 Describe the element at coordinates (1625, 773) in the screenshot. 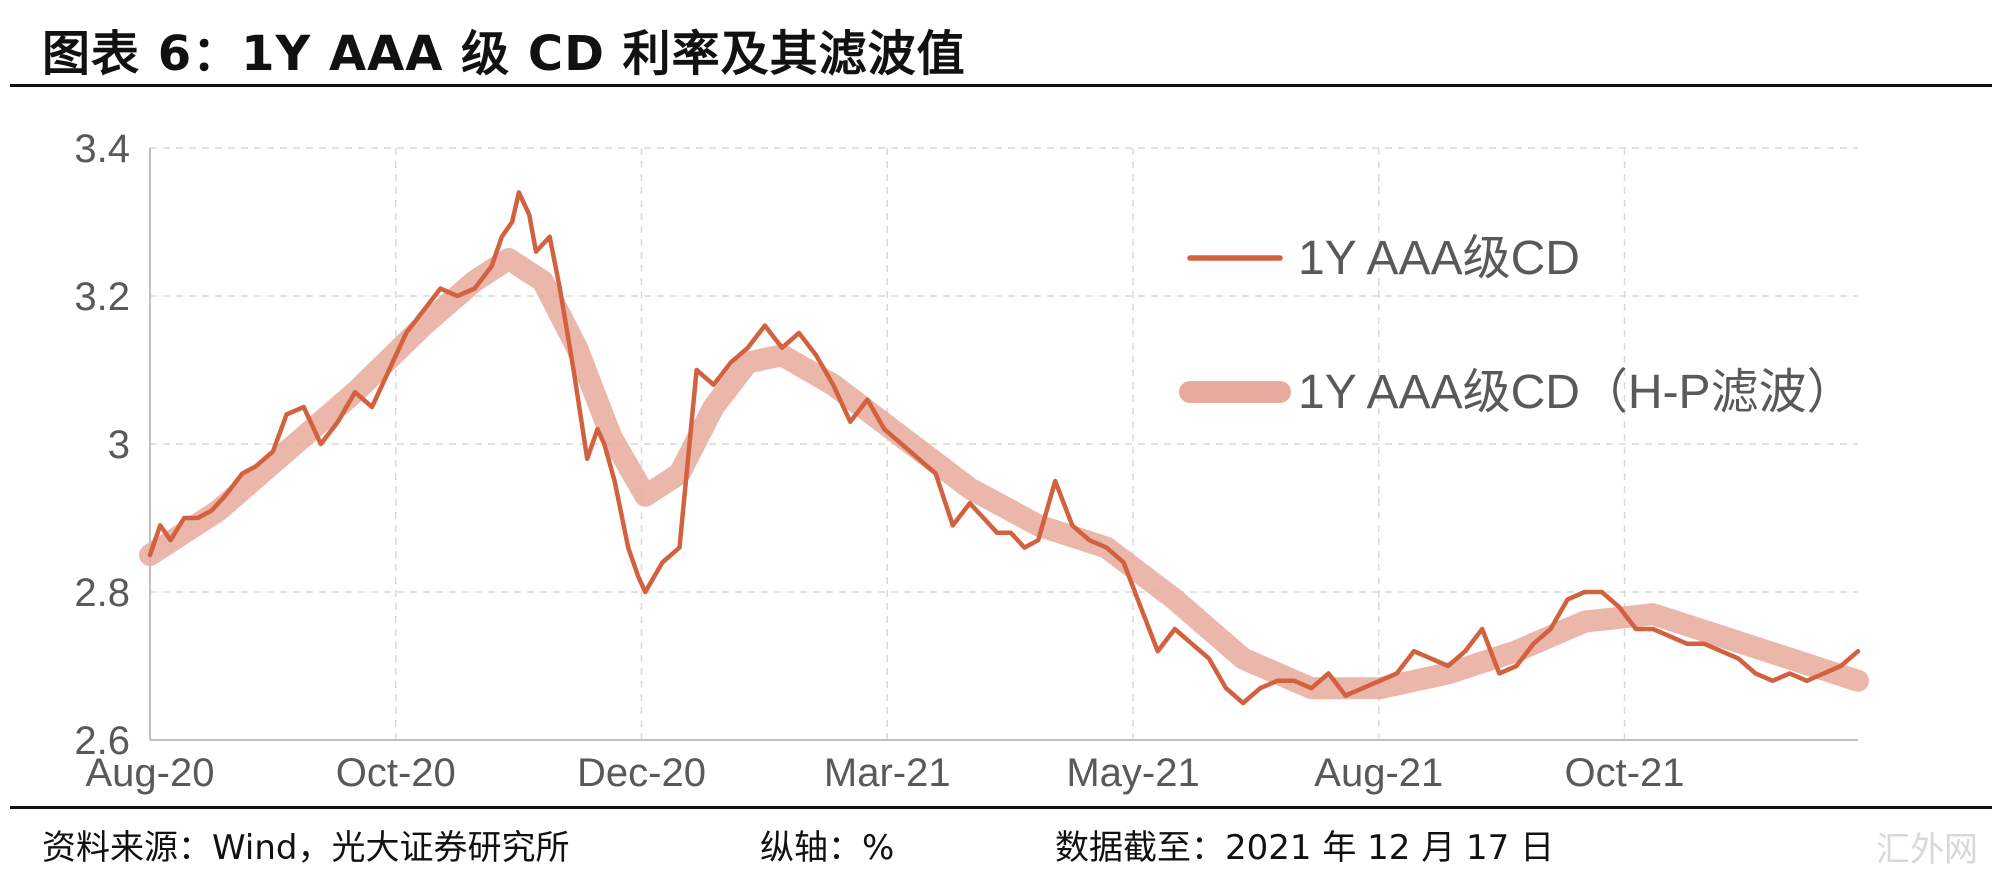

I see `x-tick-label: Oct-21` at that location.